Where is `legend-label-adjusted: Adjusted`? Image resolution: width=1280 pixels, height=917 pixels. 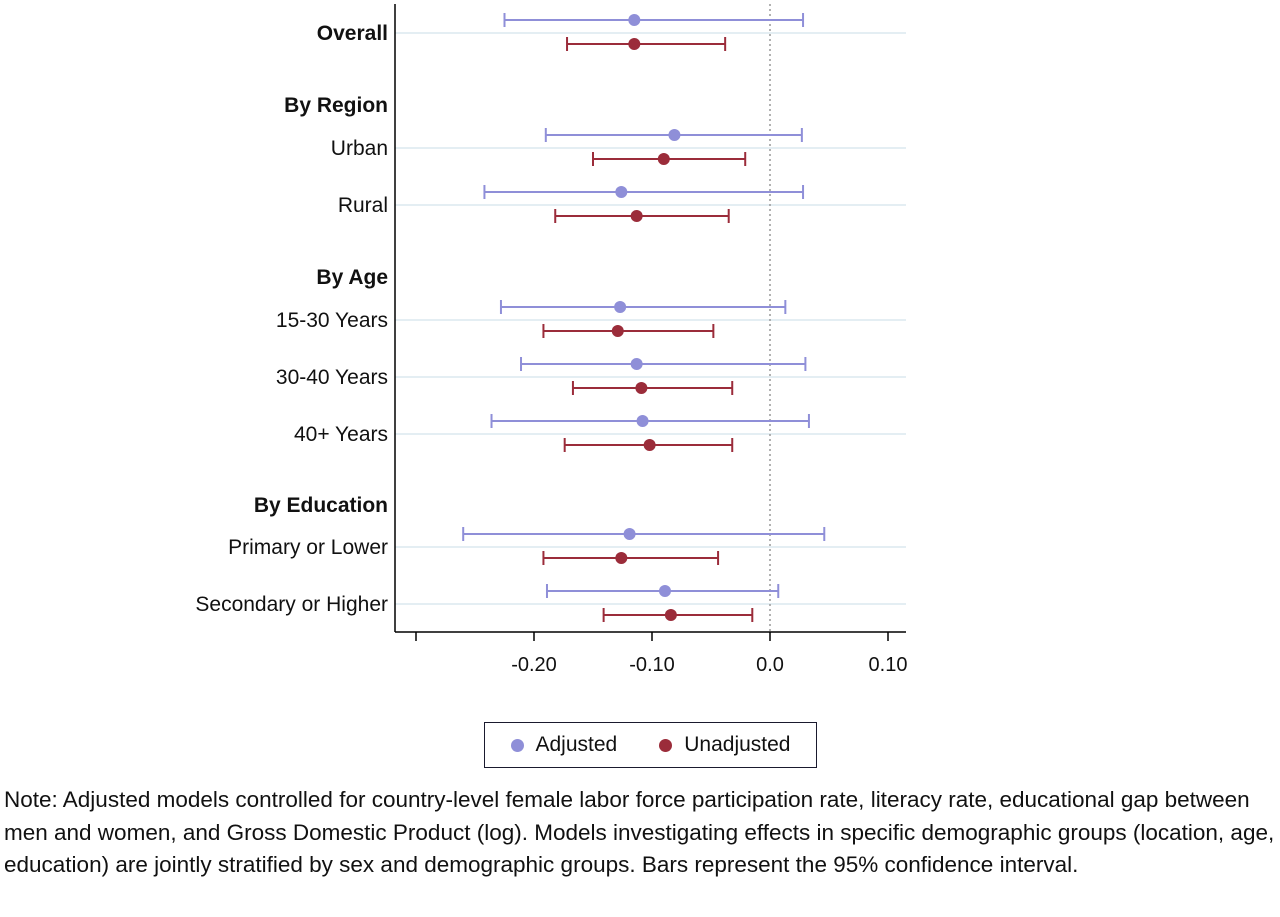 legend-label-adjusted: Adjusted is located at coordinates (576, 744).